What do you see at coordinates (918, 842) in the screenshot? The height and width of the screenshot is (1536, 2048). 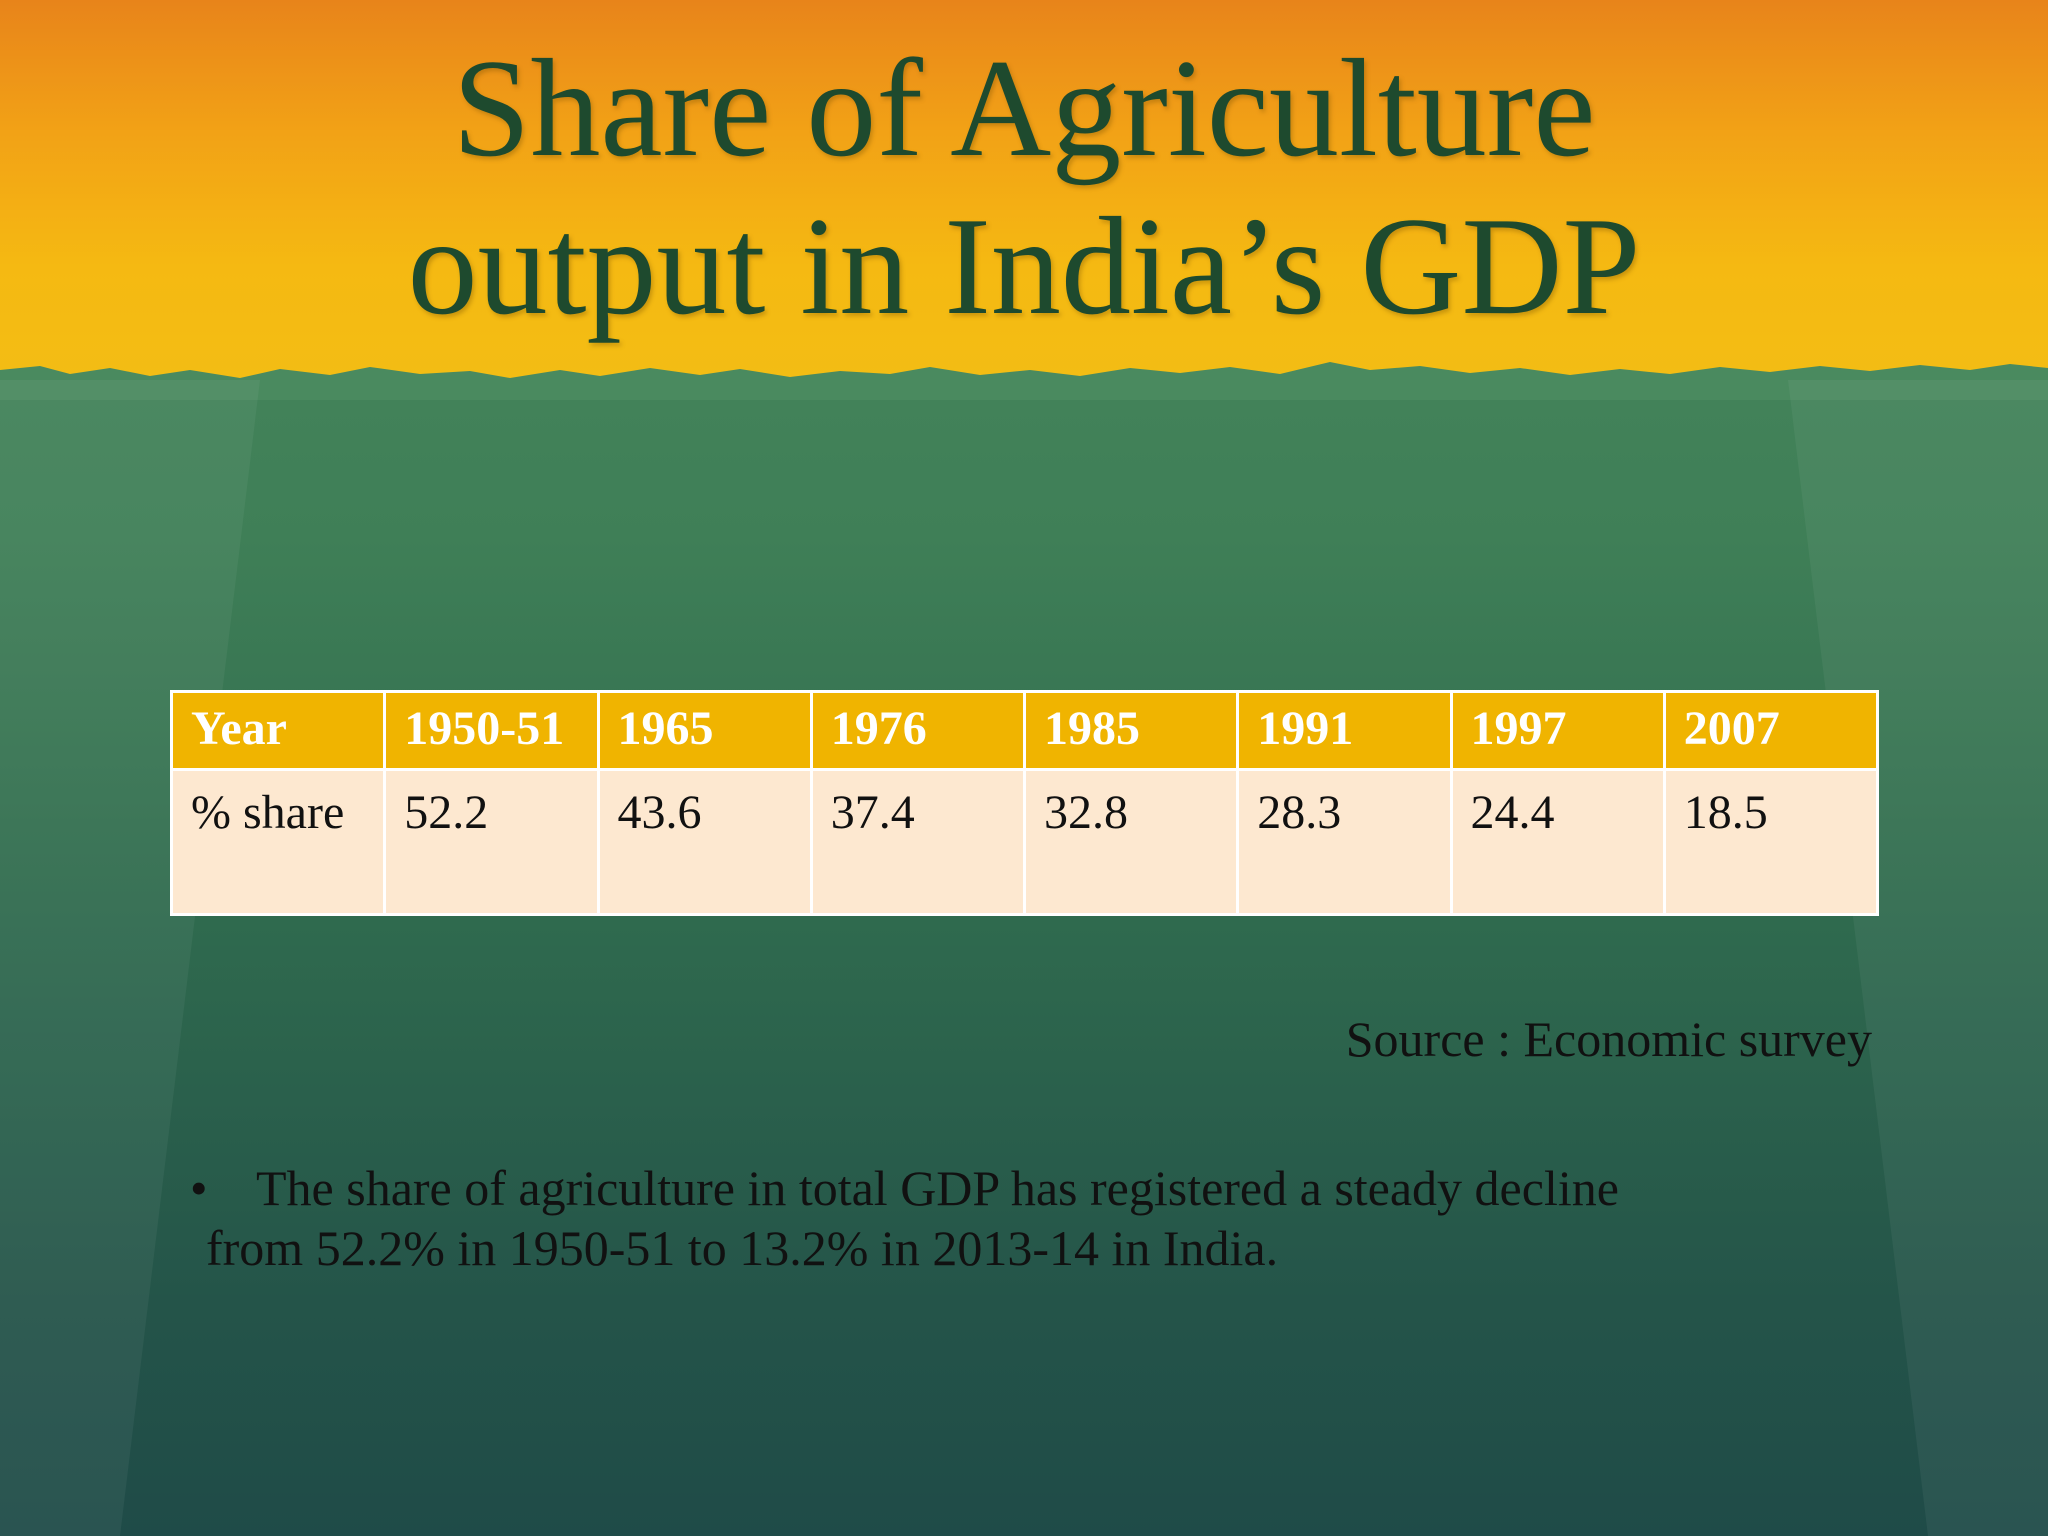 I see `table-cell: 37.4` at bounding box center [918, 842].